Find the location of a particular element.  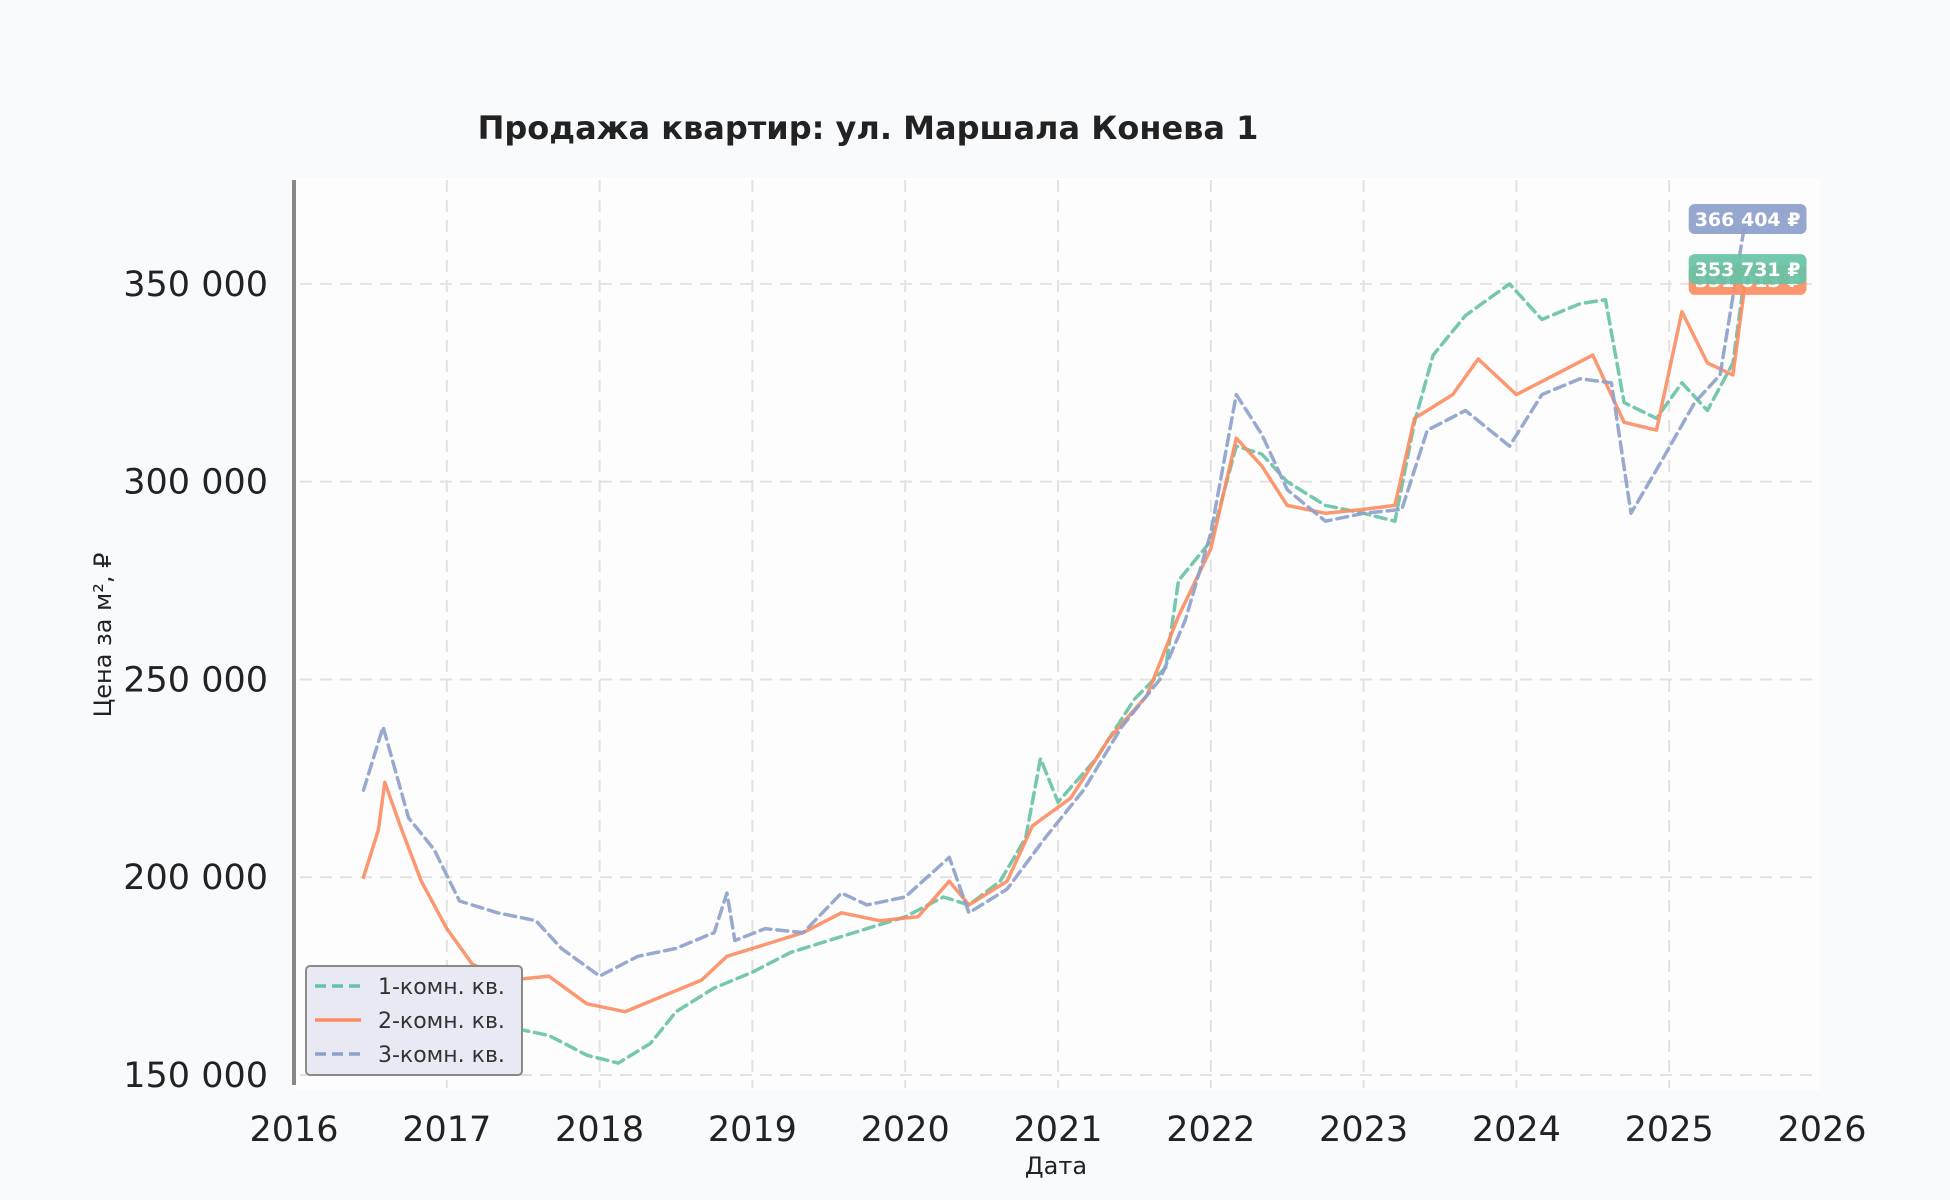

end-label-1: 353 731 ₽ is located at coordinates (1747, 269).